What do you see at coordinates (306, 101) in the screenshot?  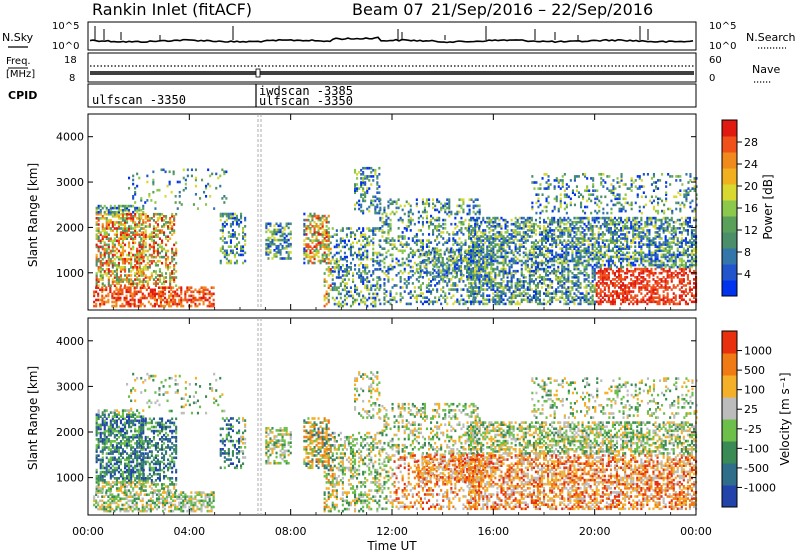 I see `cpid-entry-3: ulfscan -3350` at bounding box center [306, 101].